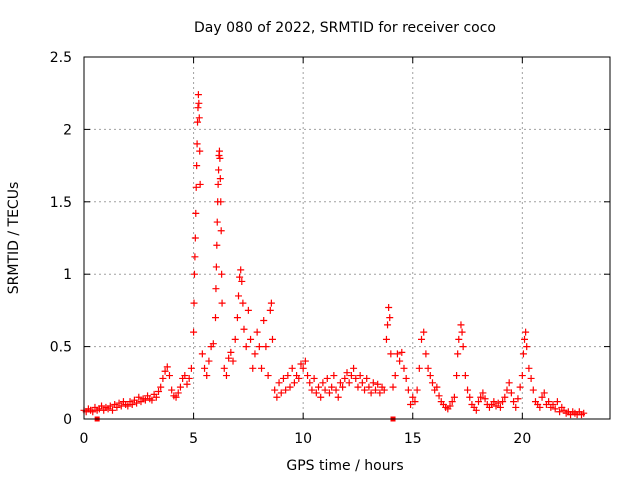 This screenshot has height=480, width=640. What do you see at coordinates (61, 203) in the screenshot?
I see `y-tick-label: 1.5` at bounding box center [61, 203].